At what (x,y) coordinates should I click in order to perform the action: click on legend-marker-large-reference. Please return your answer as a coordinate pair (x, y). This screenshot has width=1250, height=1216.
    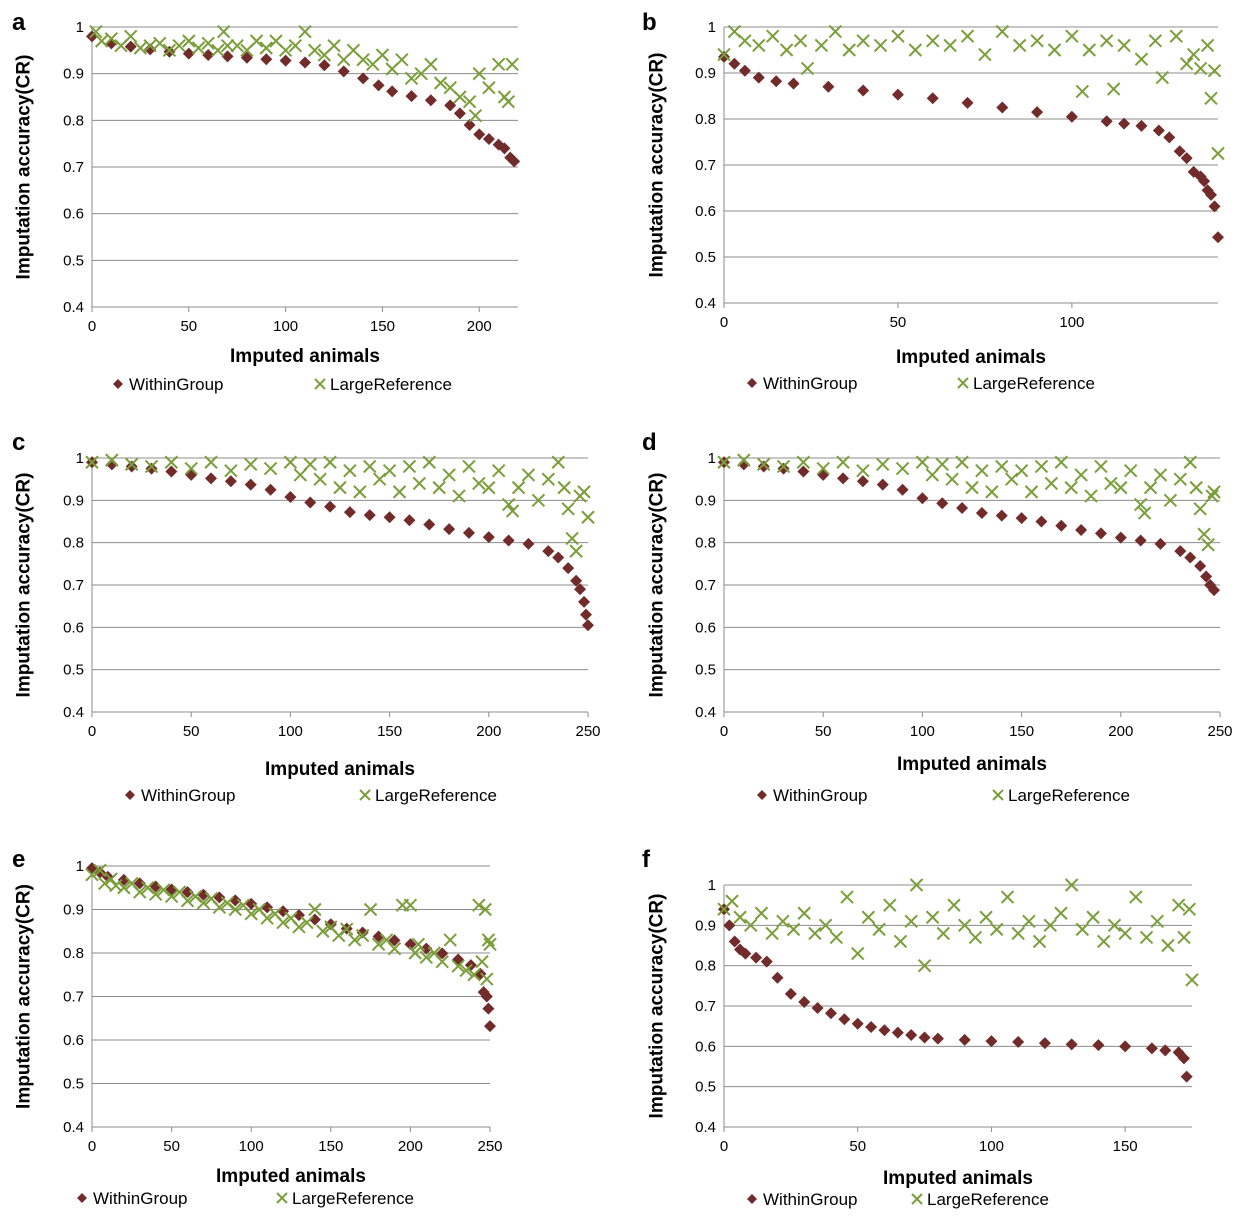
    Looking at the image, I should click on (320, 384).